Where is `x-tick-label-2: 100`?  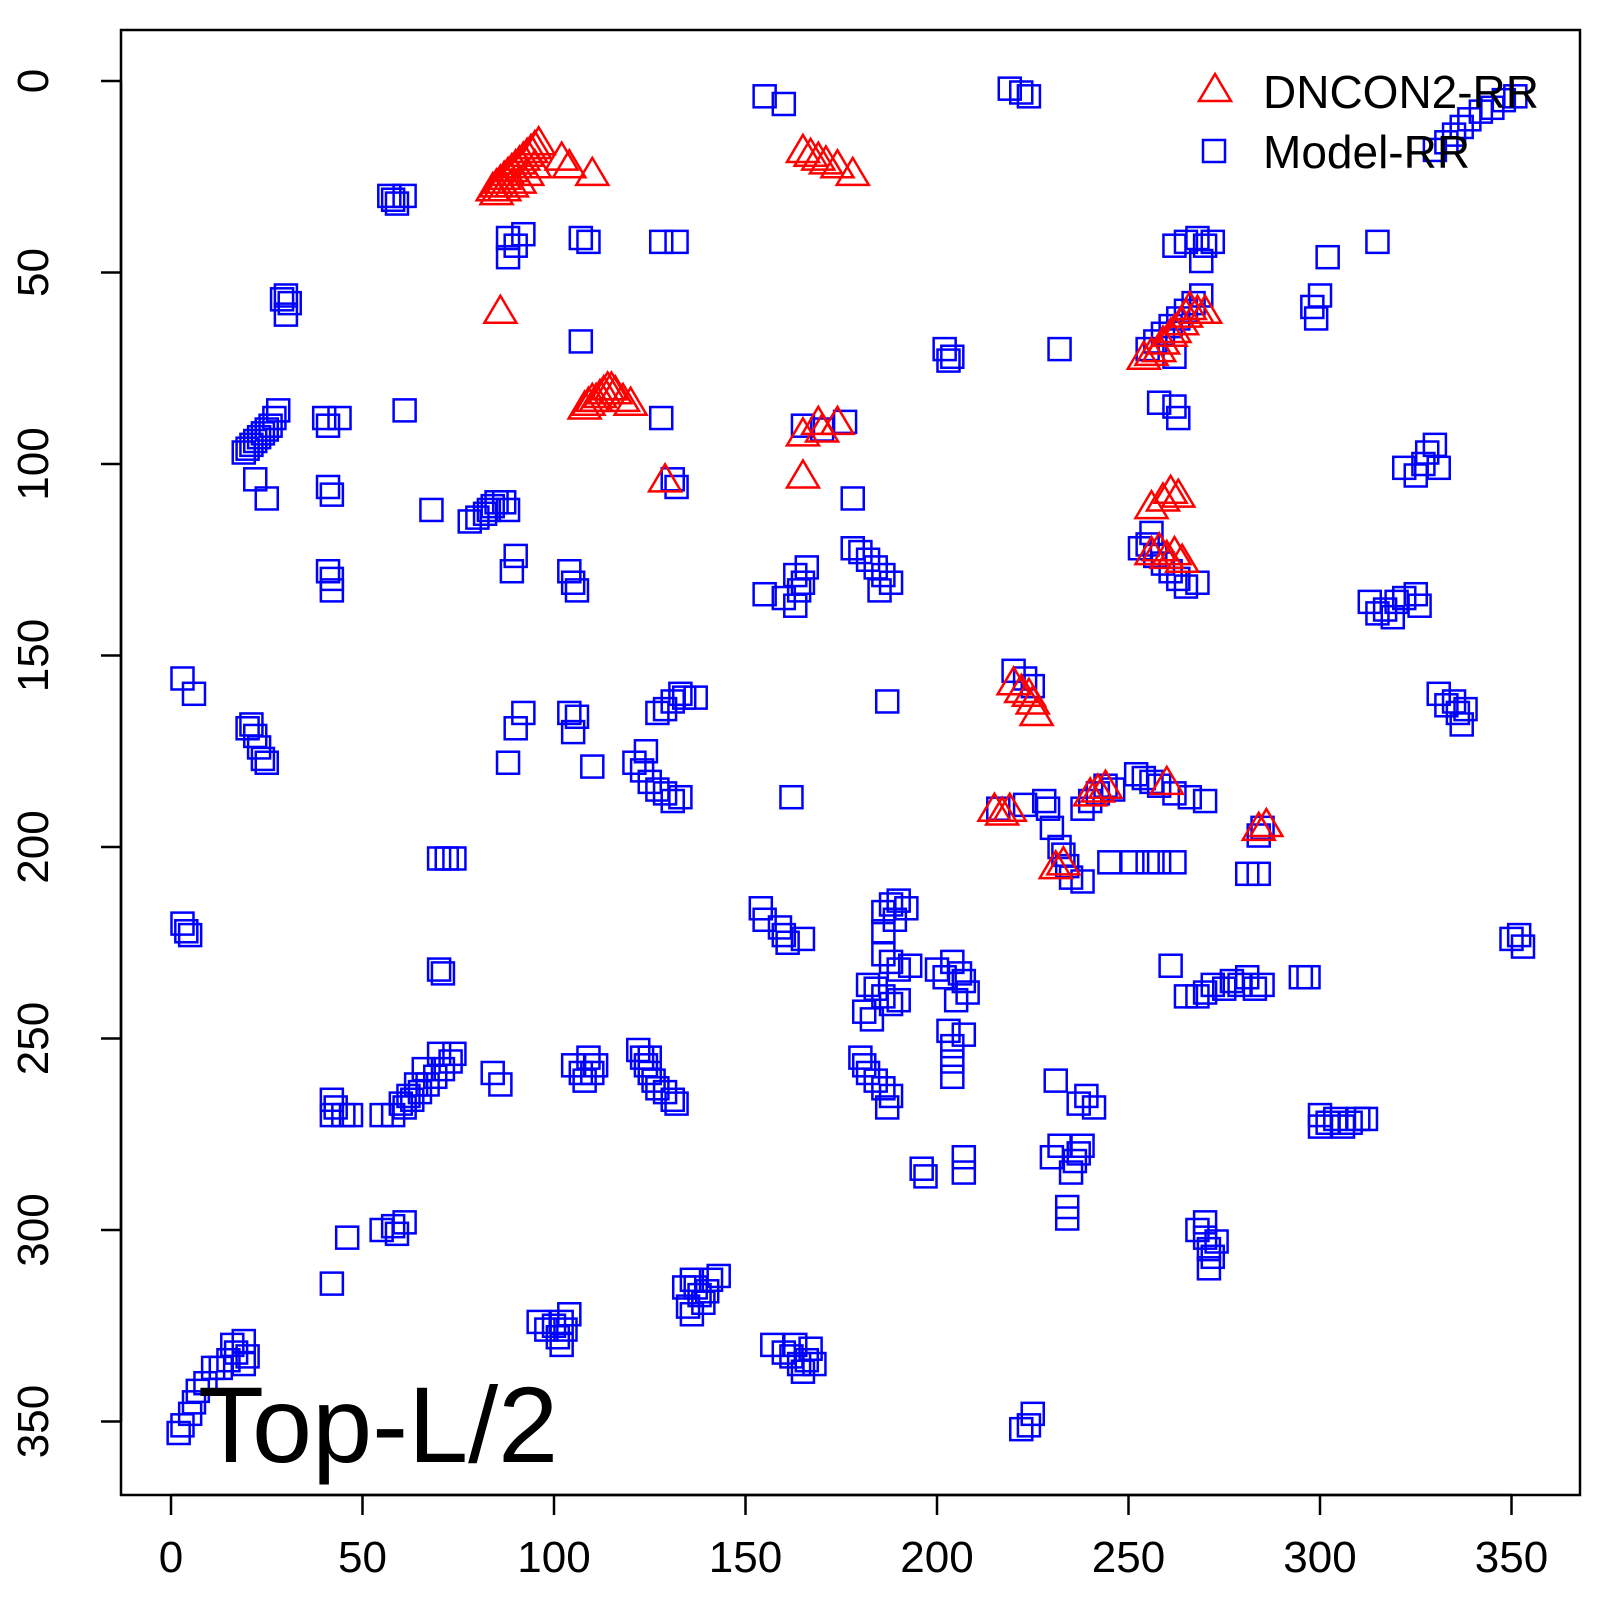 x-tick-label-2: 100 is located at coordinates (553, 1557).